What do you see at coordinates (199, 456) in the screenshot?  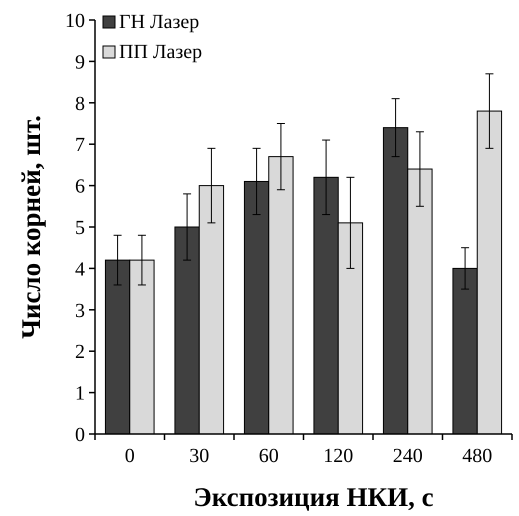 I see `x-tick-label: 30` at bounding box center [199, 456].